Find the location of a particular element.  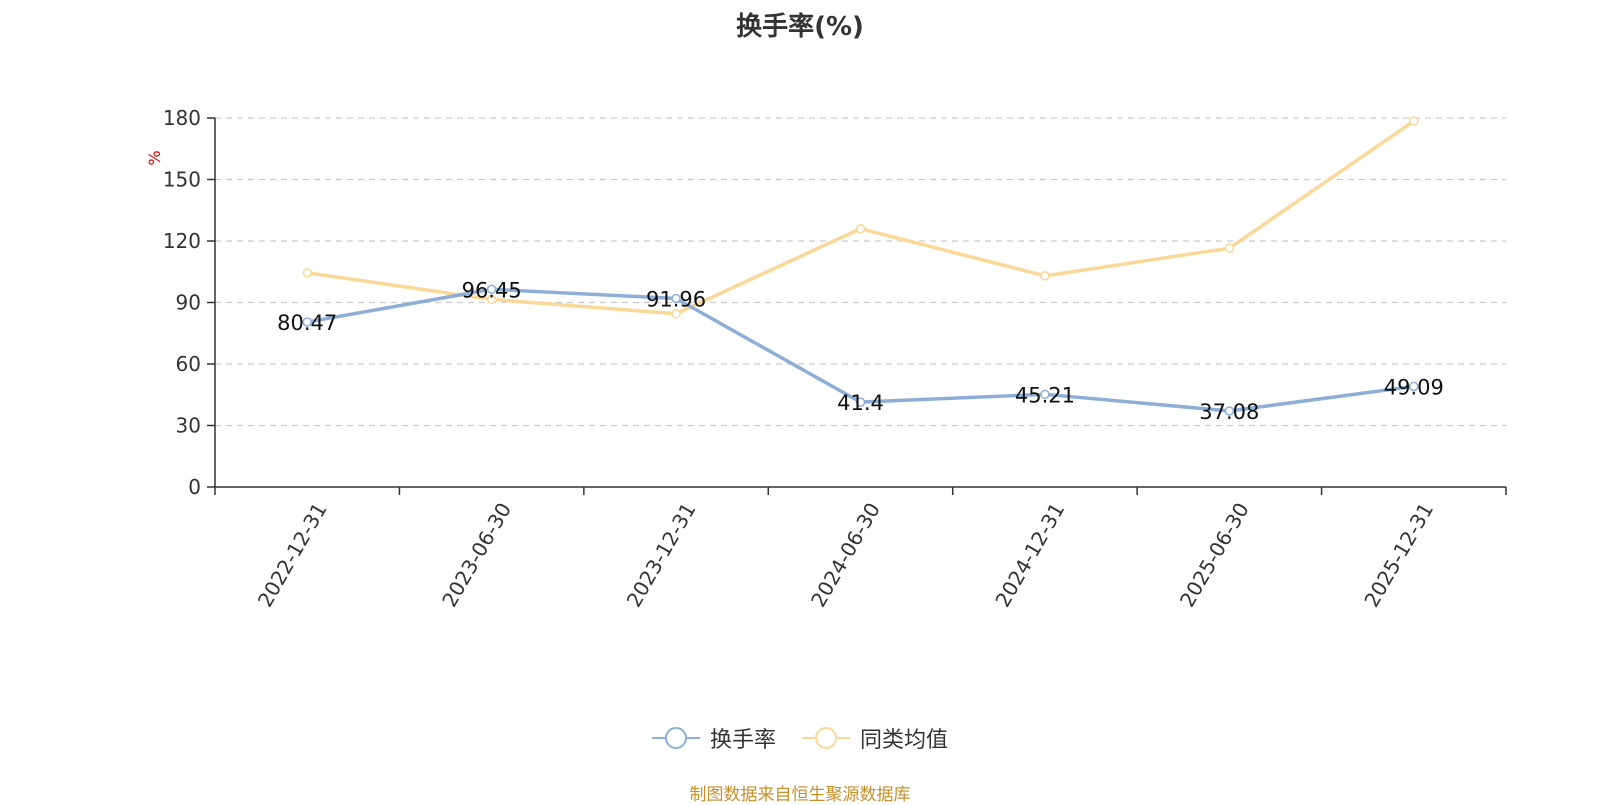

legend-turnover-icon is located at coordinates (675, 738).